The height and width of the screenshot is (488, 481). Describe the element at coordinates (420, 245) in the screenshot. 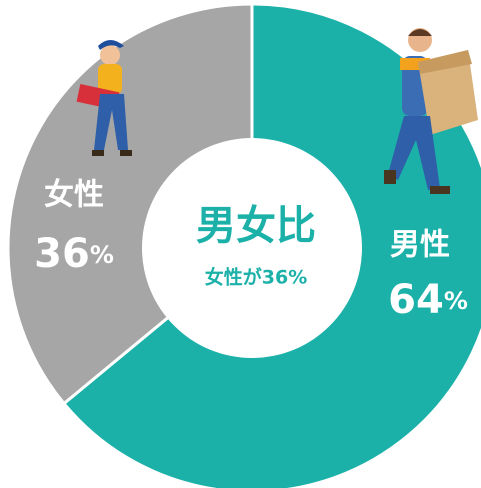

I see `category-label: 男性` at that location.